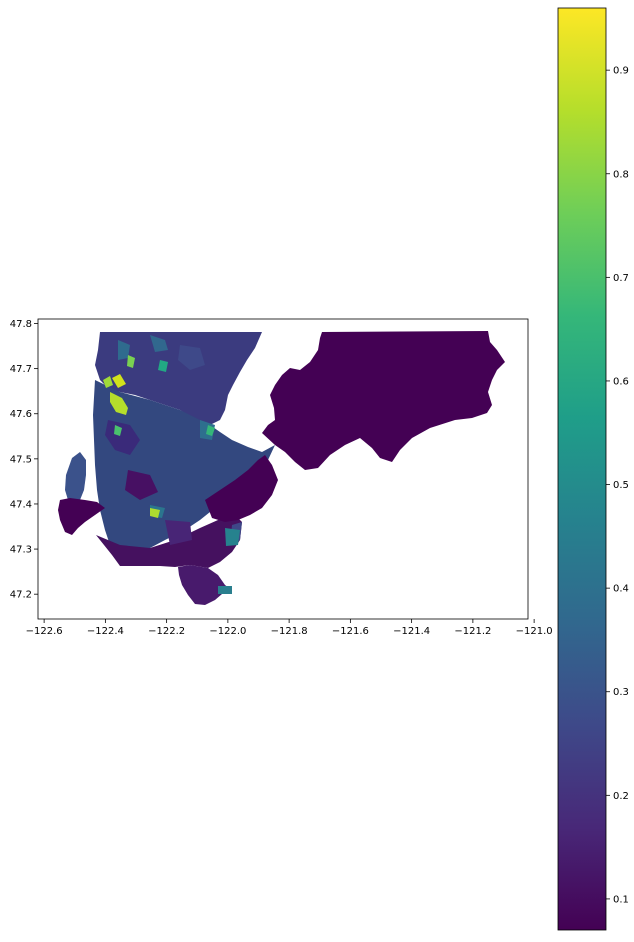  I want to click on colorbar-tick-label: 0.3, so click(621, 692).